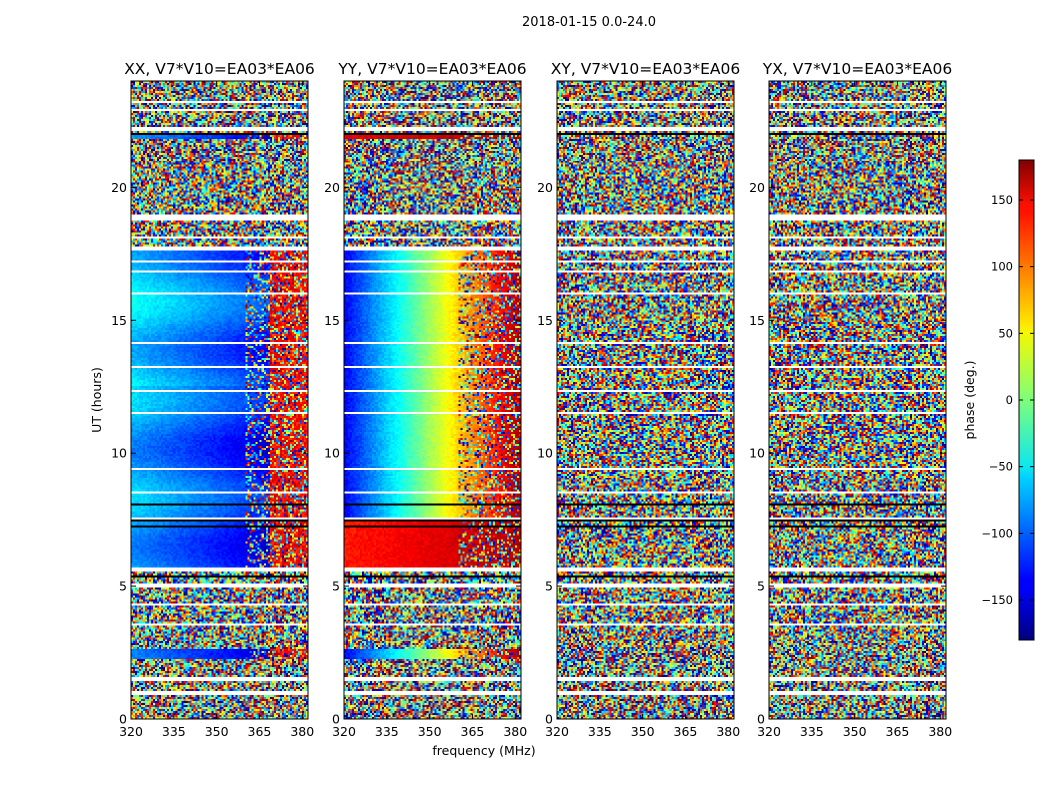 The image size is (1050, 800). I want to click on colorbar-tick-label: −150, so click(997, 600).